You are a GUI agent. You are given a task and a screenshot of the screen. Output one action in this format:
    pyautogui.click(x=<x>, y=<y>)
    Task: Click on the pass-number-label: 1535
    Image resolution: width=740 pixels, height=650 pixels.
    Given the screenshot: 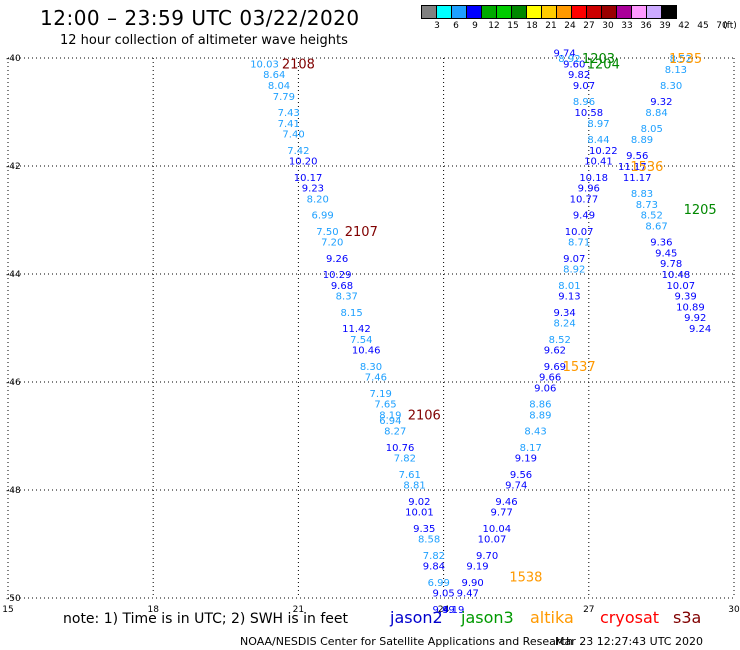 What is the action you would take?
    pyautogui.click(x=685, y=59)
    